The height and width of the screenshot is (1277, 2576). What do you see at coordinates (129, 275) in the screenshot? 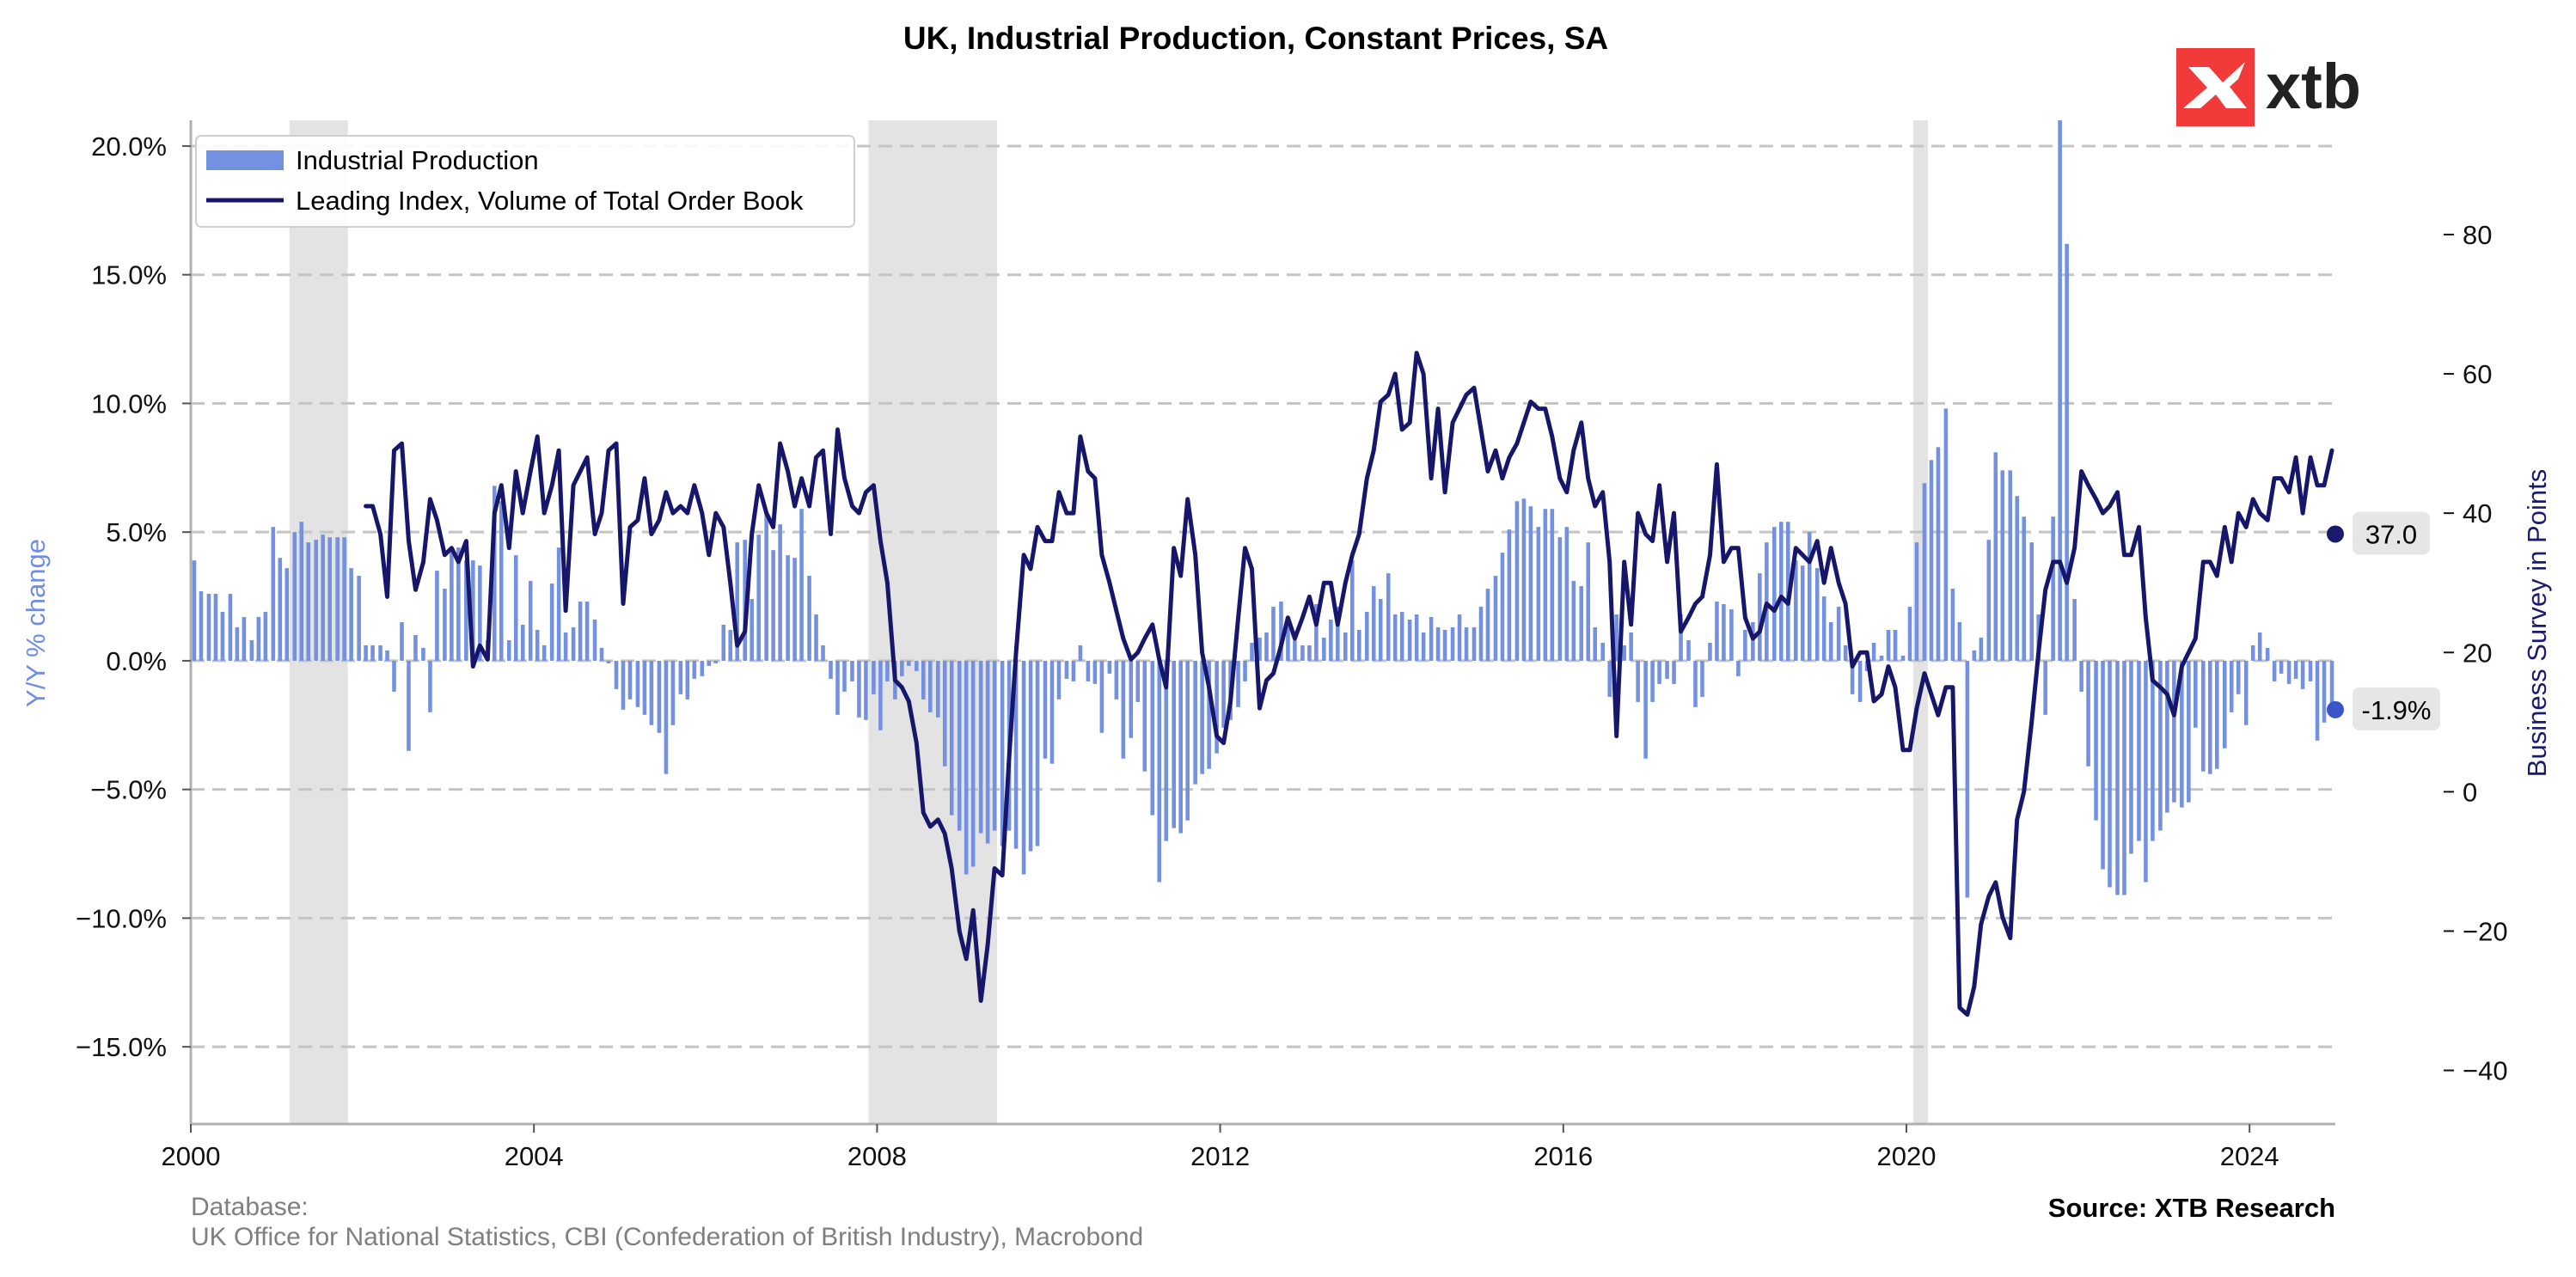
I see `left-tick-label: 15.0%` at bounding box center [129, 275].